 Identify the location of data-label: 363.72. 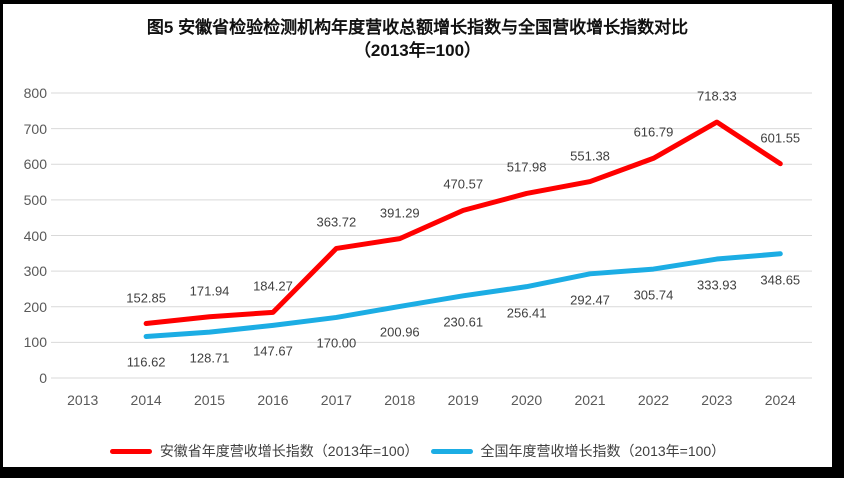
(336, 222).